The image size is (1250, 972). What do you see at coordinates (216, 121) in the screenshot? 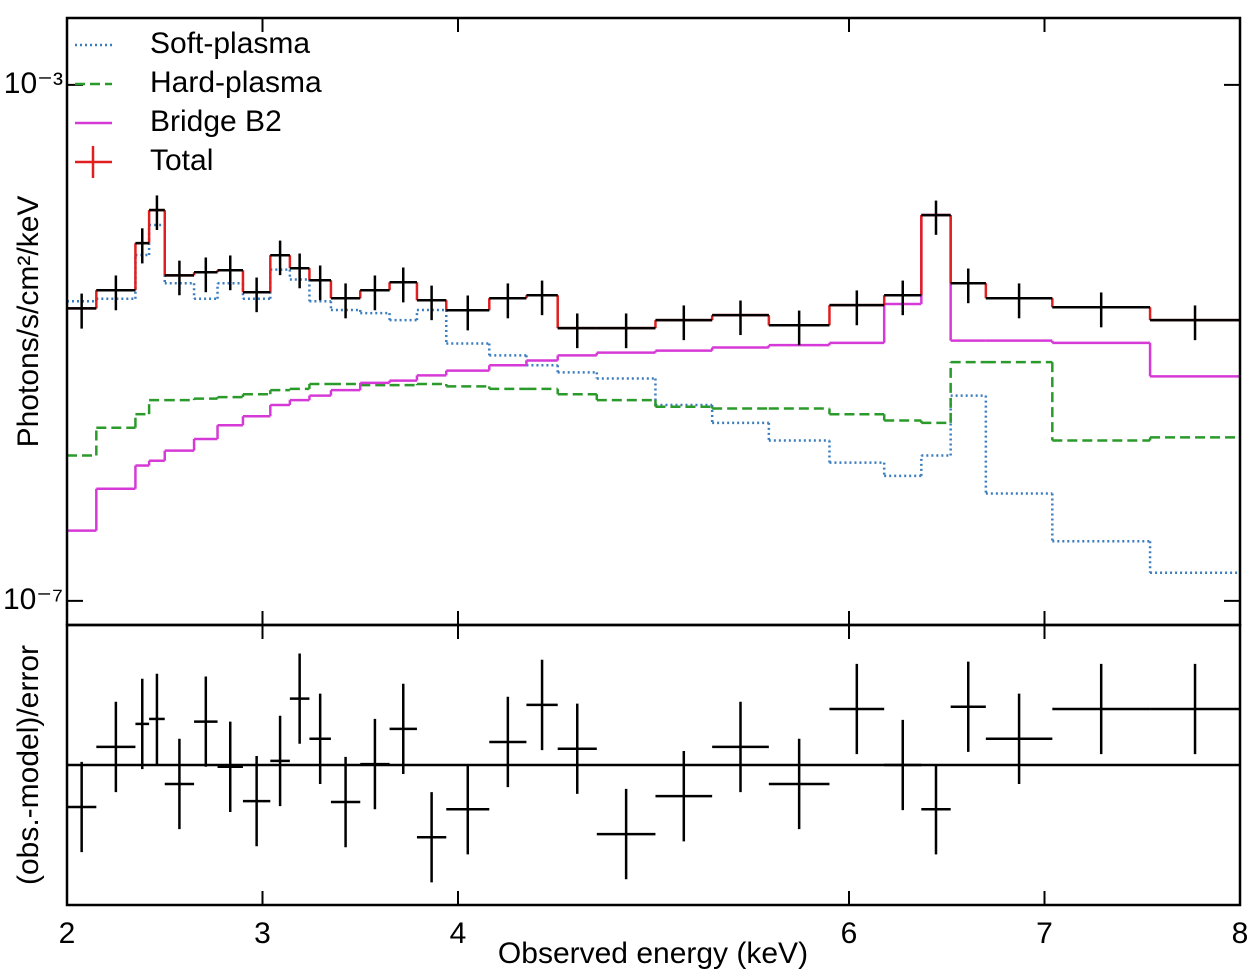
I see `legend-label: Bridge B2` at bounding box center [216, 121].